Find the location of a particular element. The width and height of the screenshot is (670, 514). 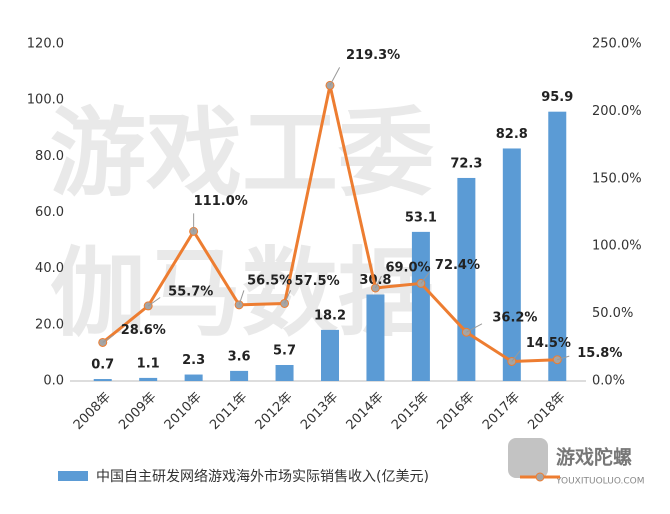

logo-text: 游戏陀螺 is located at coordinates (594, 457).